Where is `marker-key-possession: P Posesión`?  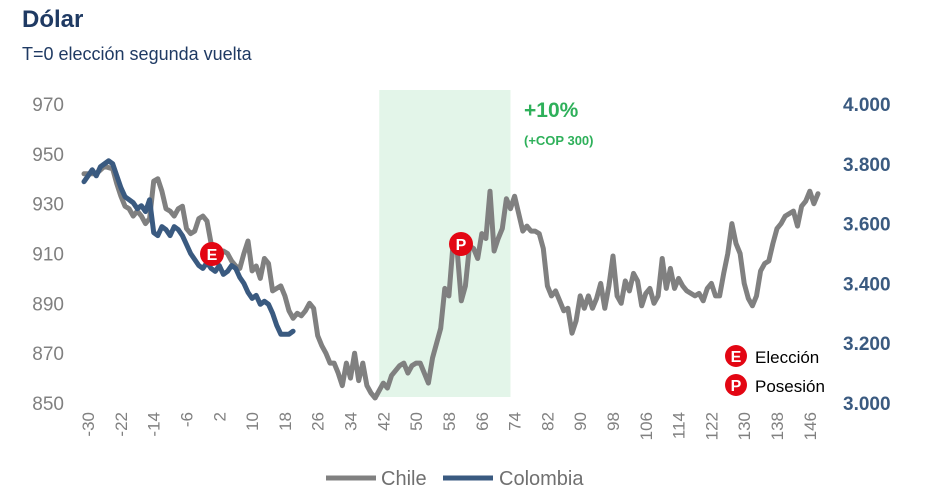
marker-key-possession: P Posesión is located at coordinates (775, 385).